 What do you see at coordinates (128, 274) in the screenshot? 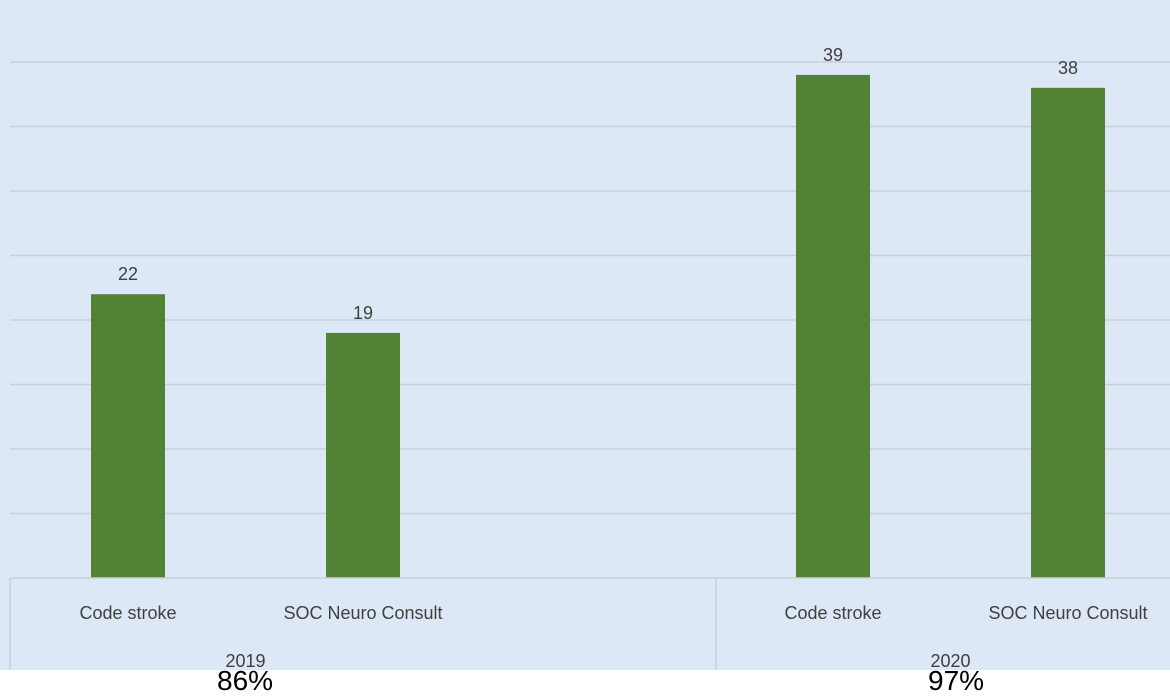
I see `data-label: 22` at bounding box center [128, 274].